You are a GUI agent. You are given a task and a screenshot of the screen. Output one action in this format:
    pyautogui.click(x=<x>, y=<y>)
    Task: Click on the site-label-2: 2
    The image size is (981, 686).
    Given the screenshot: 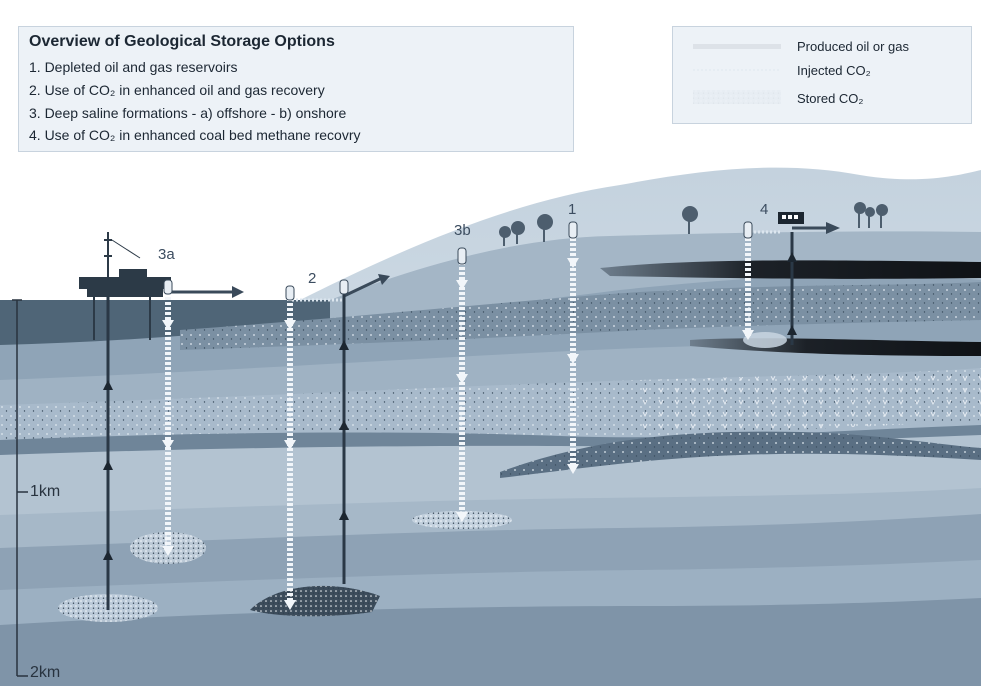 What is the action you would take?
    pyautogui.click(x=312, y=278)
    